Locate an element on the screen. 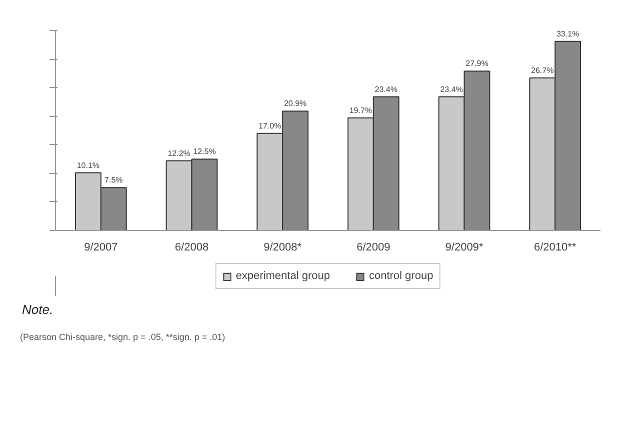 This screenshot has width=640, height=421. data-label: 19.7% is located at coordinates (360, 110).